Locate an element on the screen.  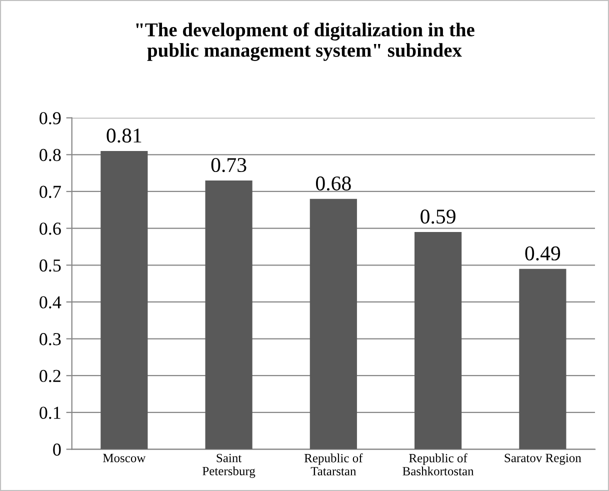
y-tick-label: 0.1 is located at coordinates (50, 412).